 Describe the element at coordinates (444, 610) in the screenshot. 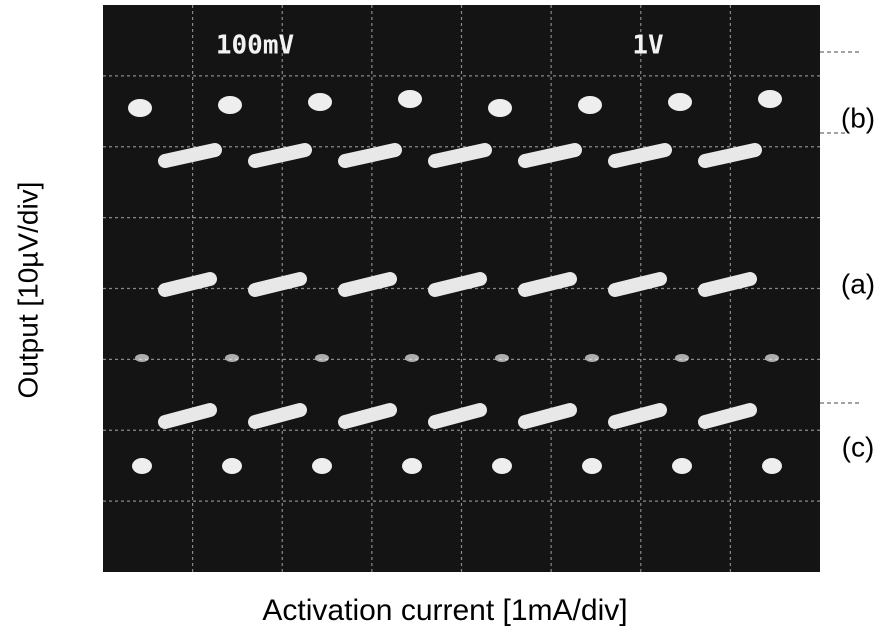

I see `x-axis-label: Activation current [1mA/div]` at that location.